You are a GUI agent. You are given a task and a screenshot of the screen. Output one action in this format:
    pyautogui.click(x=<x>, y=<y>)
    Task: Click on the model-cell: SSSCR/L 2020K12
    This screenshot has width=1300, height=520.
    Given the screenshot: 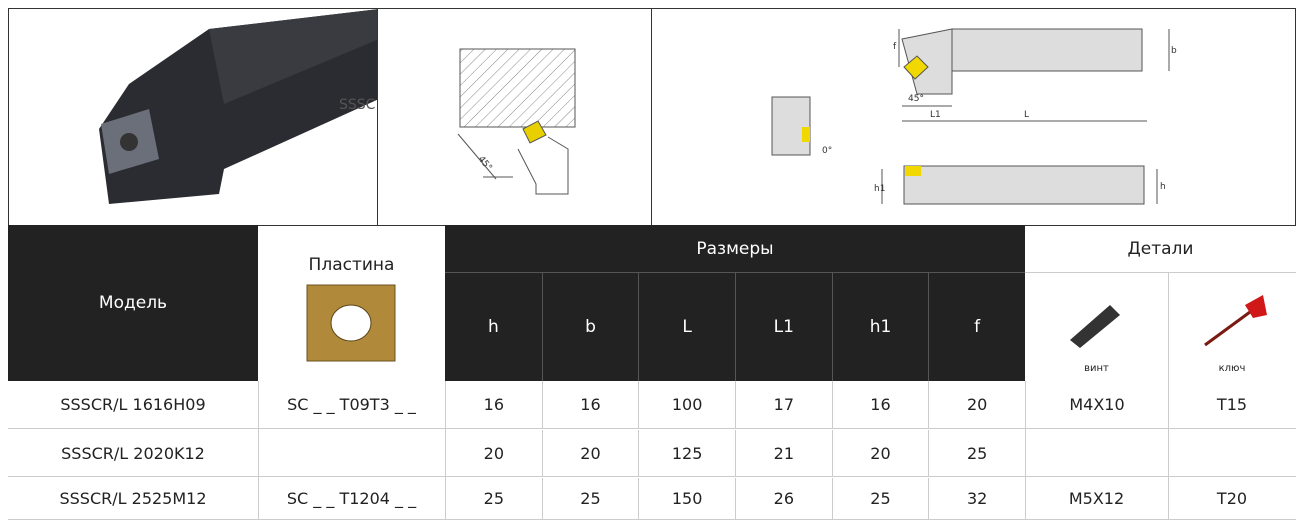 What is the action you would take?
    pyautogui.click(x=133, y=453)
    